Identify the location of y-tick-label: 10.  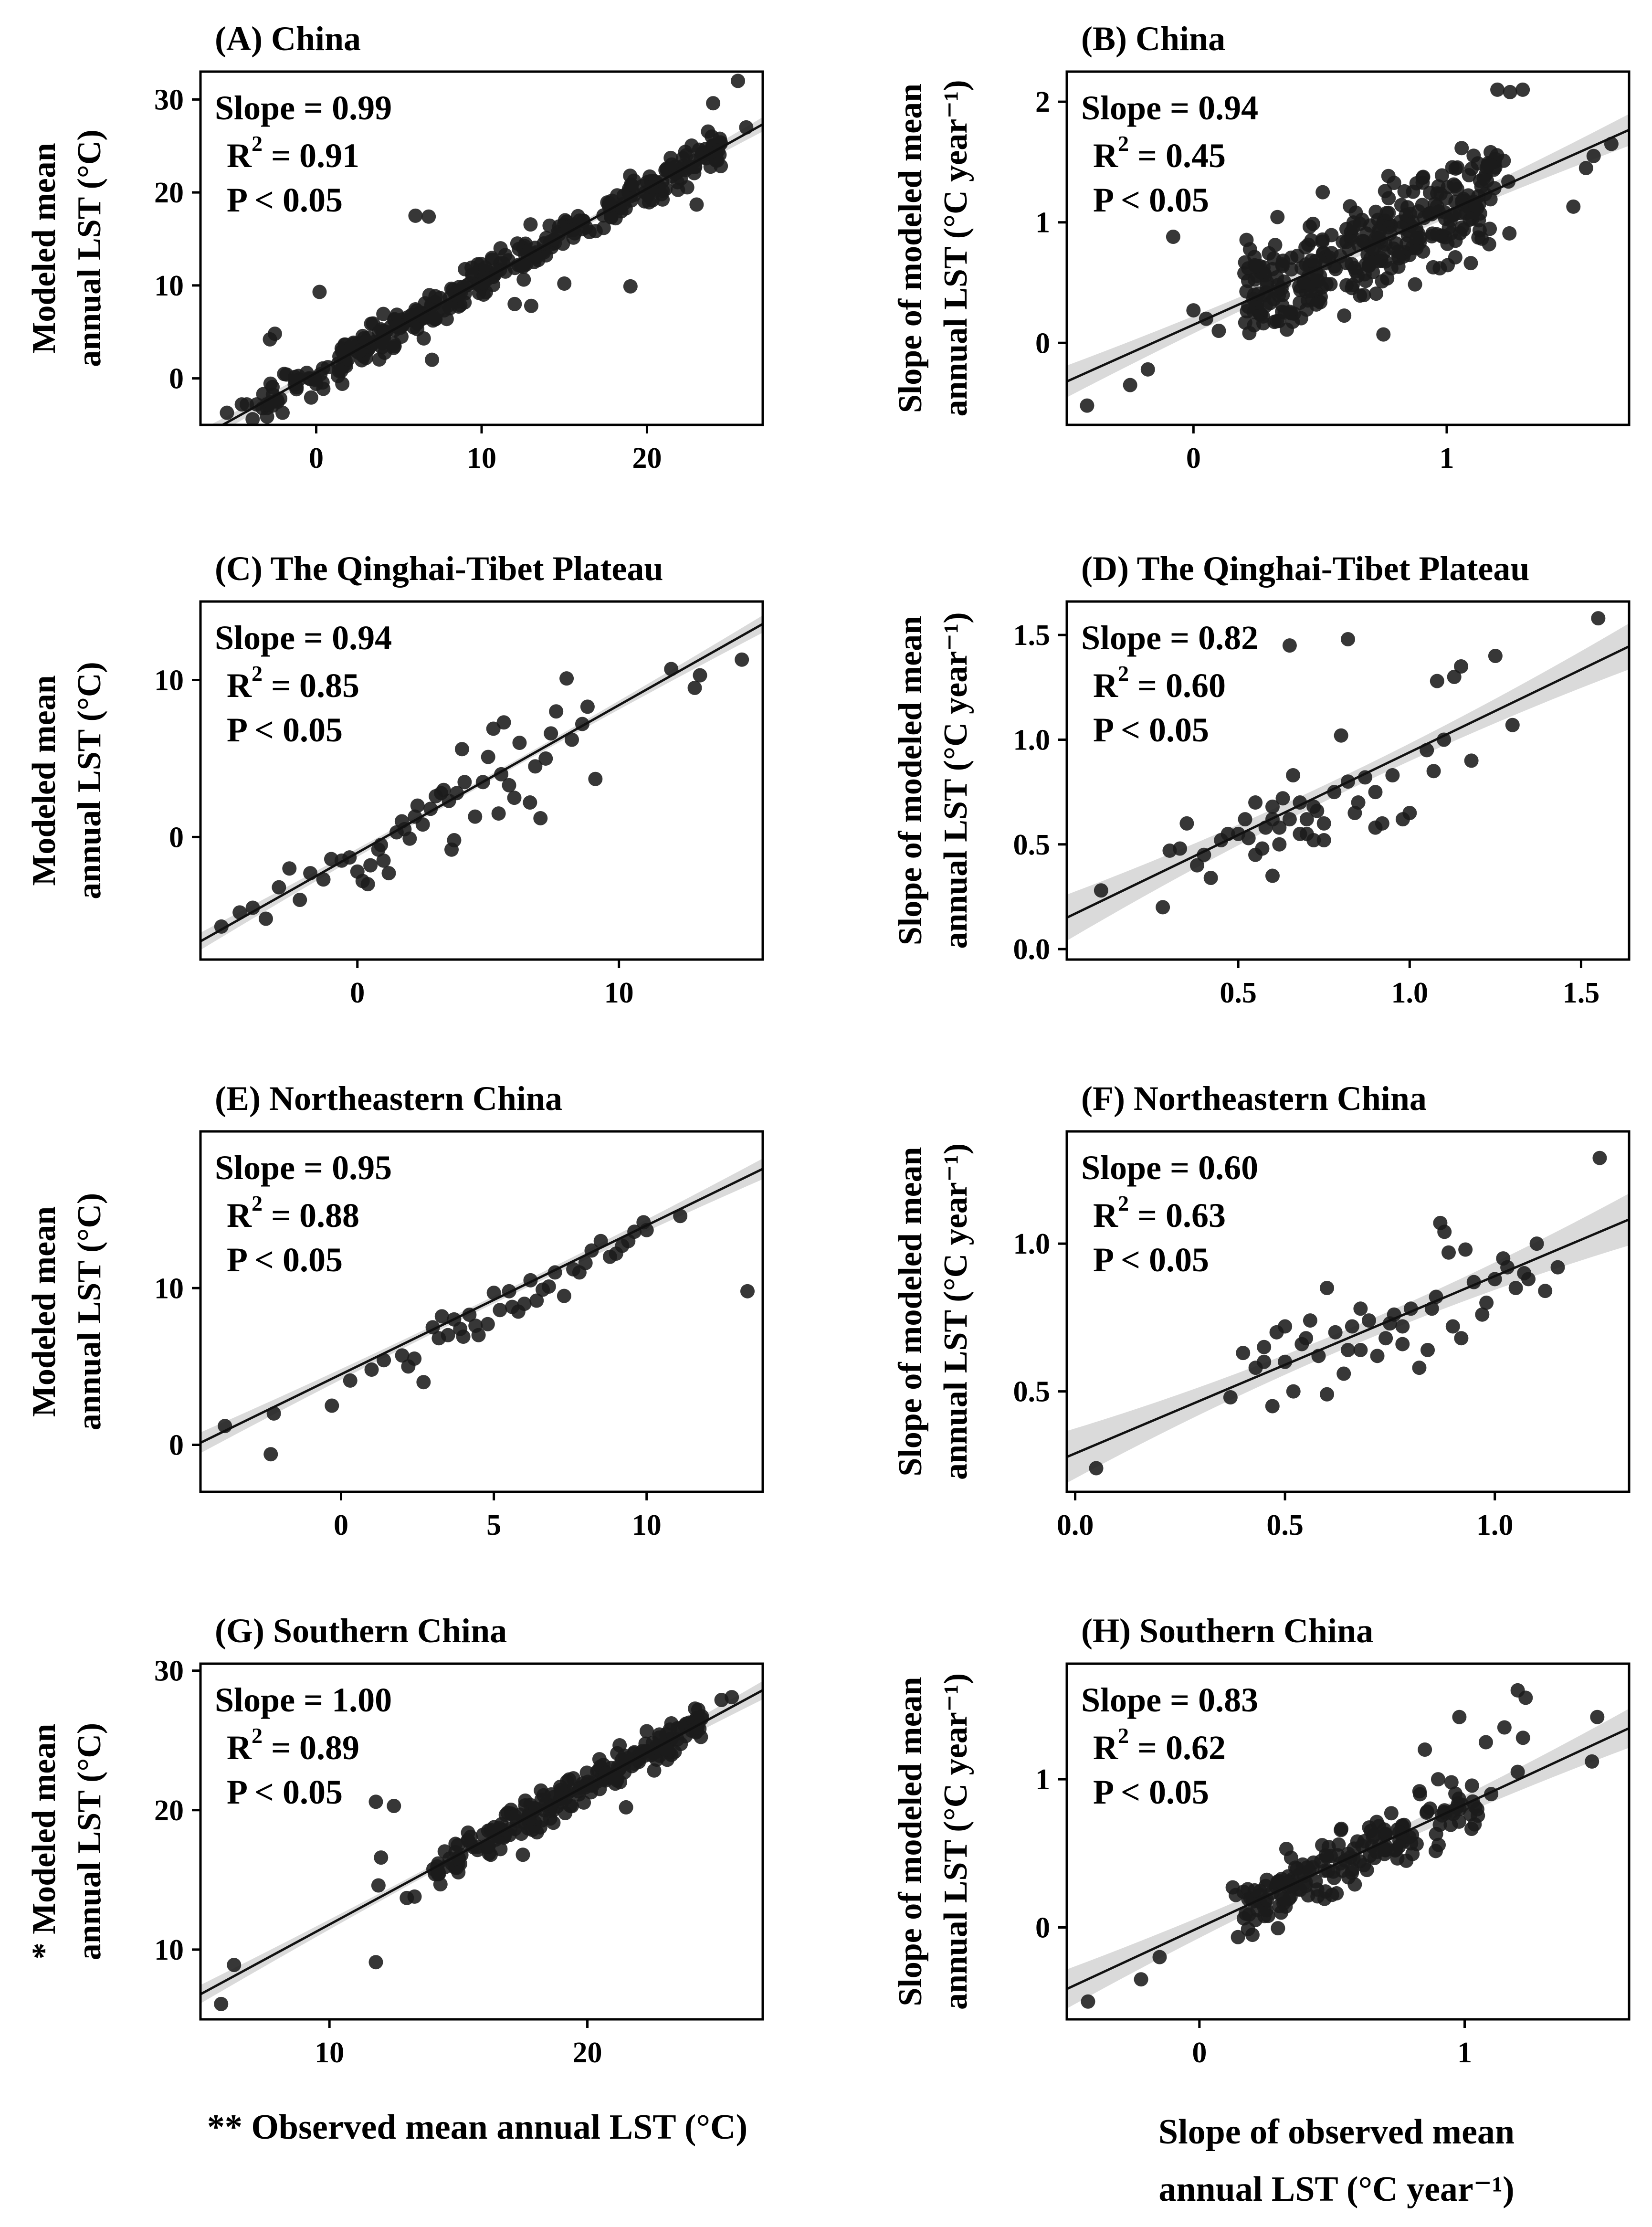
(169, 286).